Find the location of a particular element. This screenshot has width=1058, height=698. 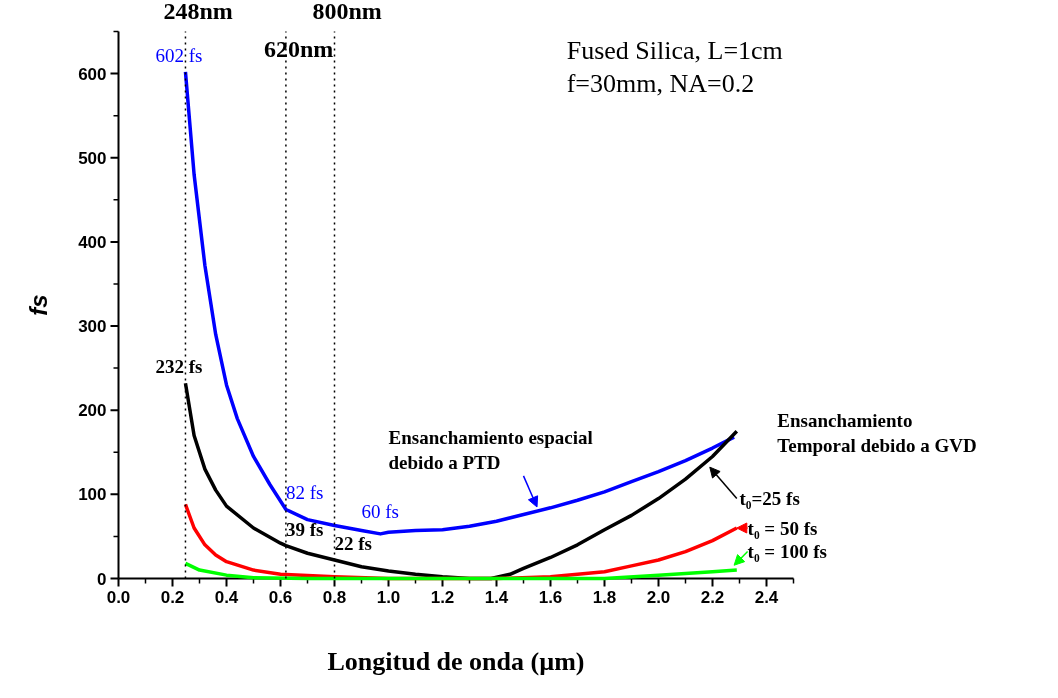

x-tick-label: 1.8 is located at coordinates (604, 597).